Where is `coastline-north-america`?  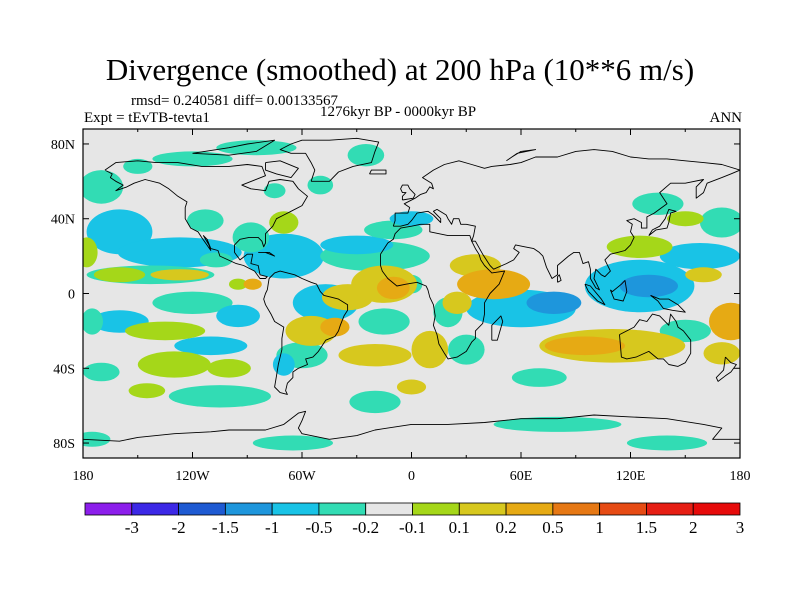
coastline-north-america is located at coordinates (206, 219).